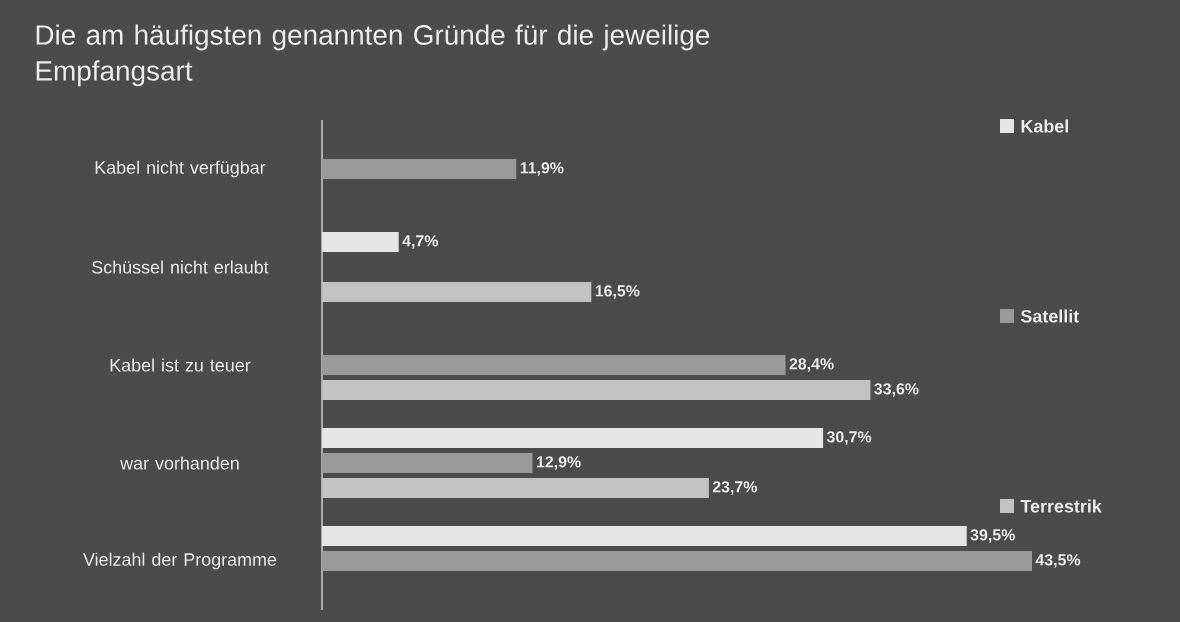 This screenshot has height=622, width=1180. Describe the element at coordinates (1058, 561) in the screenshot. I see `data-label: 43,5%` at that location.